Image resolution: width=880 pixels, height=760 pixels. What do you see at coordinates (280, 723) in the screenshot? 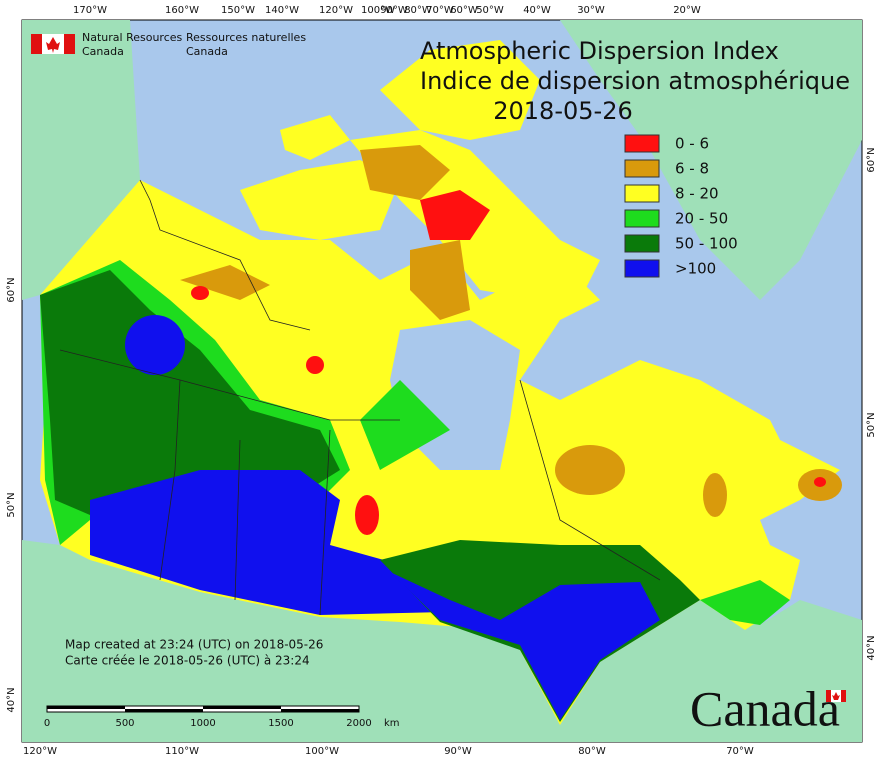
I see `scale-label: 1500` at bounding box center [280, 723].